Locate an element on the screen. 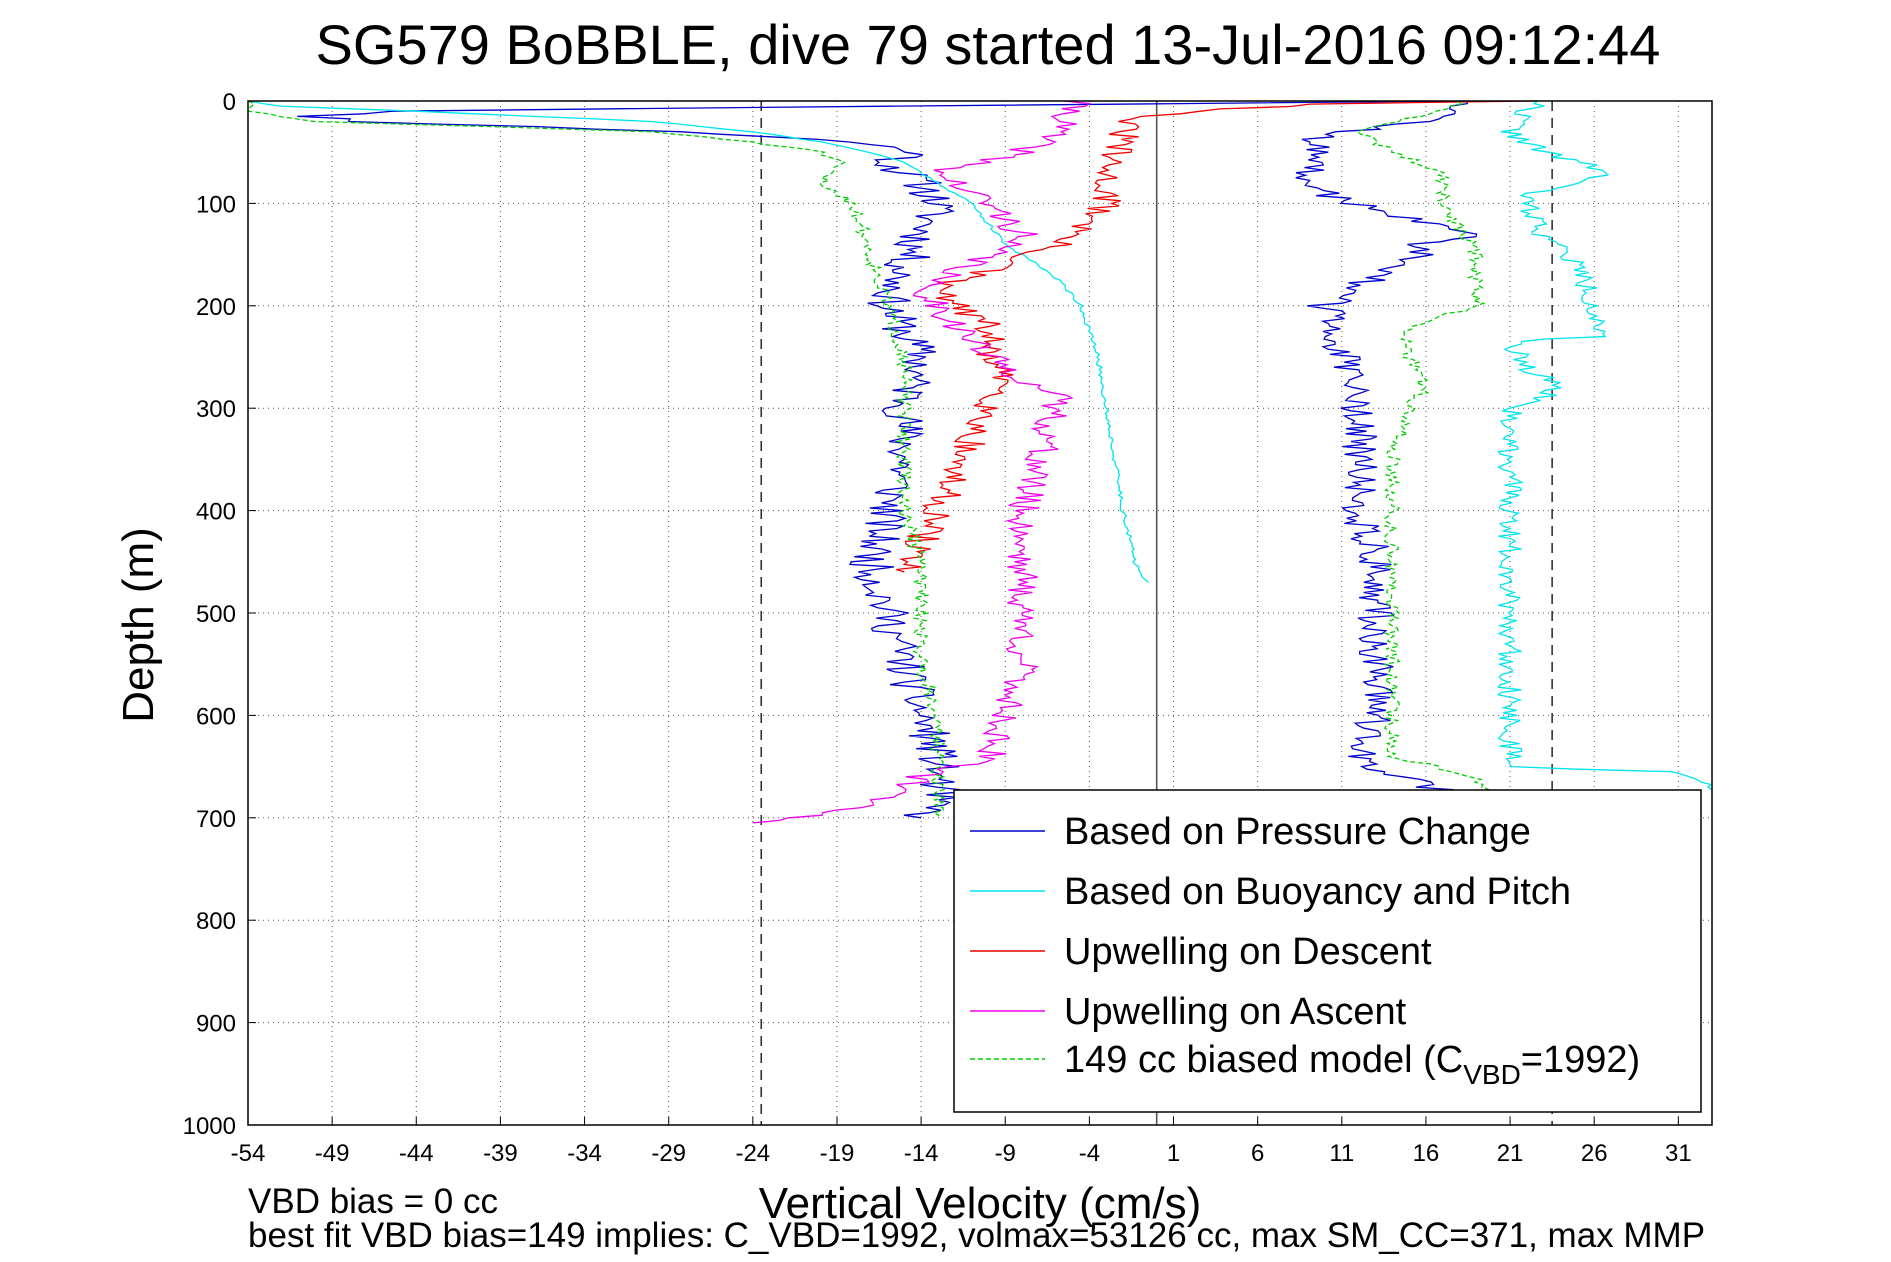 This screenshot has width=1891, height=1262. x-tick-label: 21 is located at coordinates (1510, 1153).